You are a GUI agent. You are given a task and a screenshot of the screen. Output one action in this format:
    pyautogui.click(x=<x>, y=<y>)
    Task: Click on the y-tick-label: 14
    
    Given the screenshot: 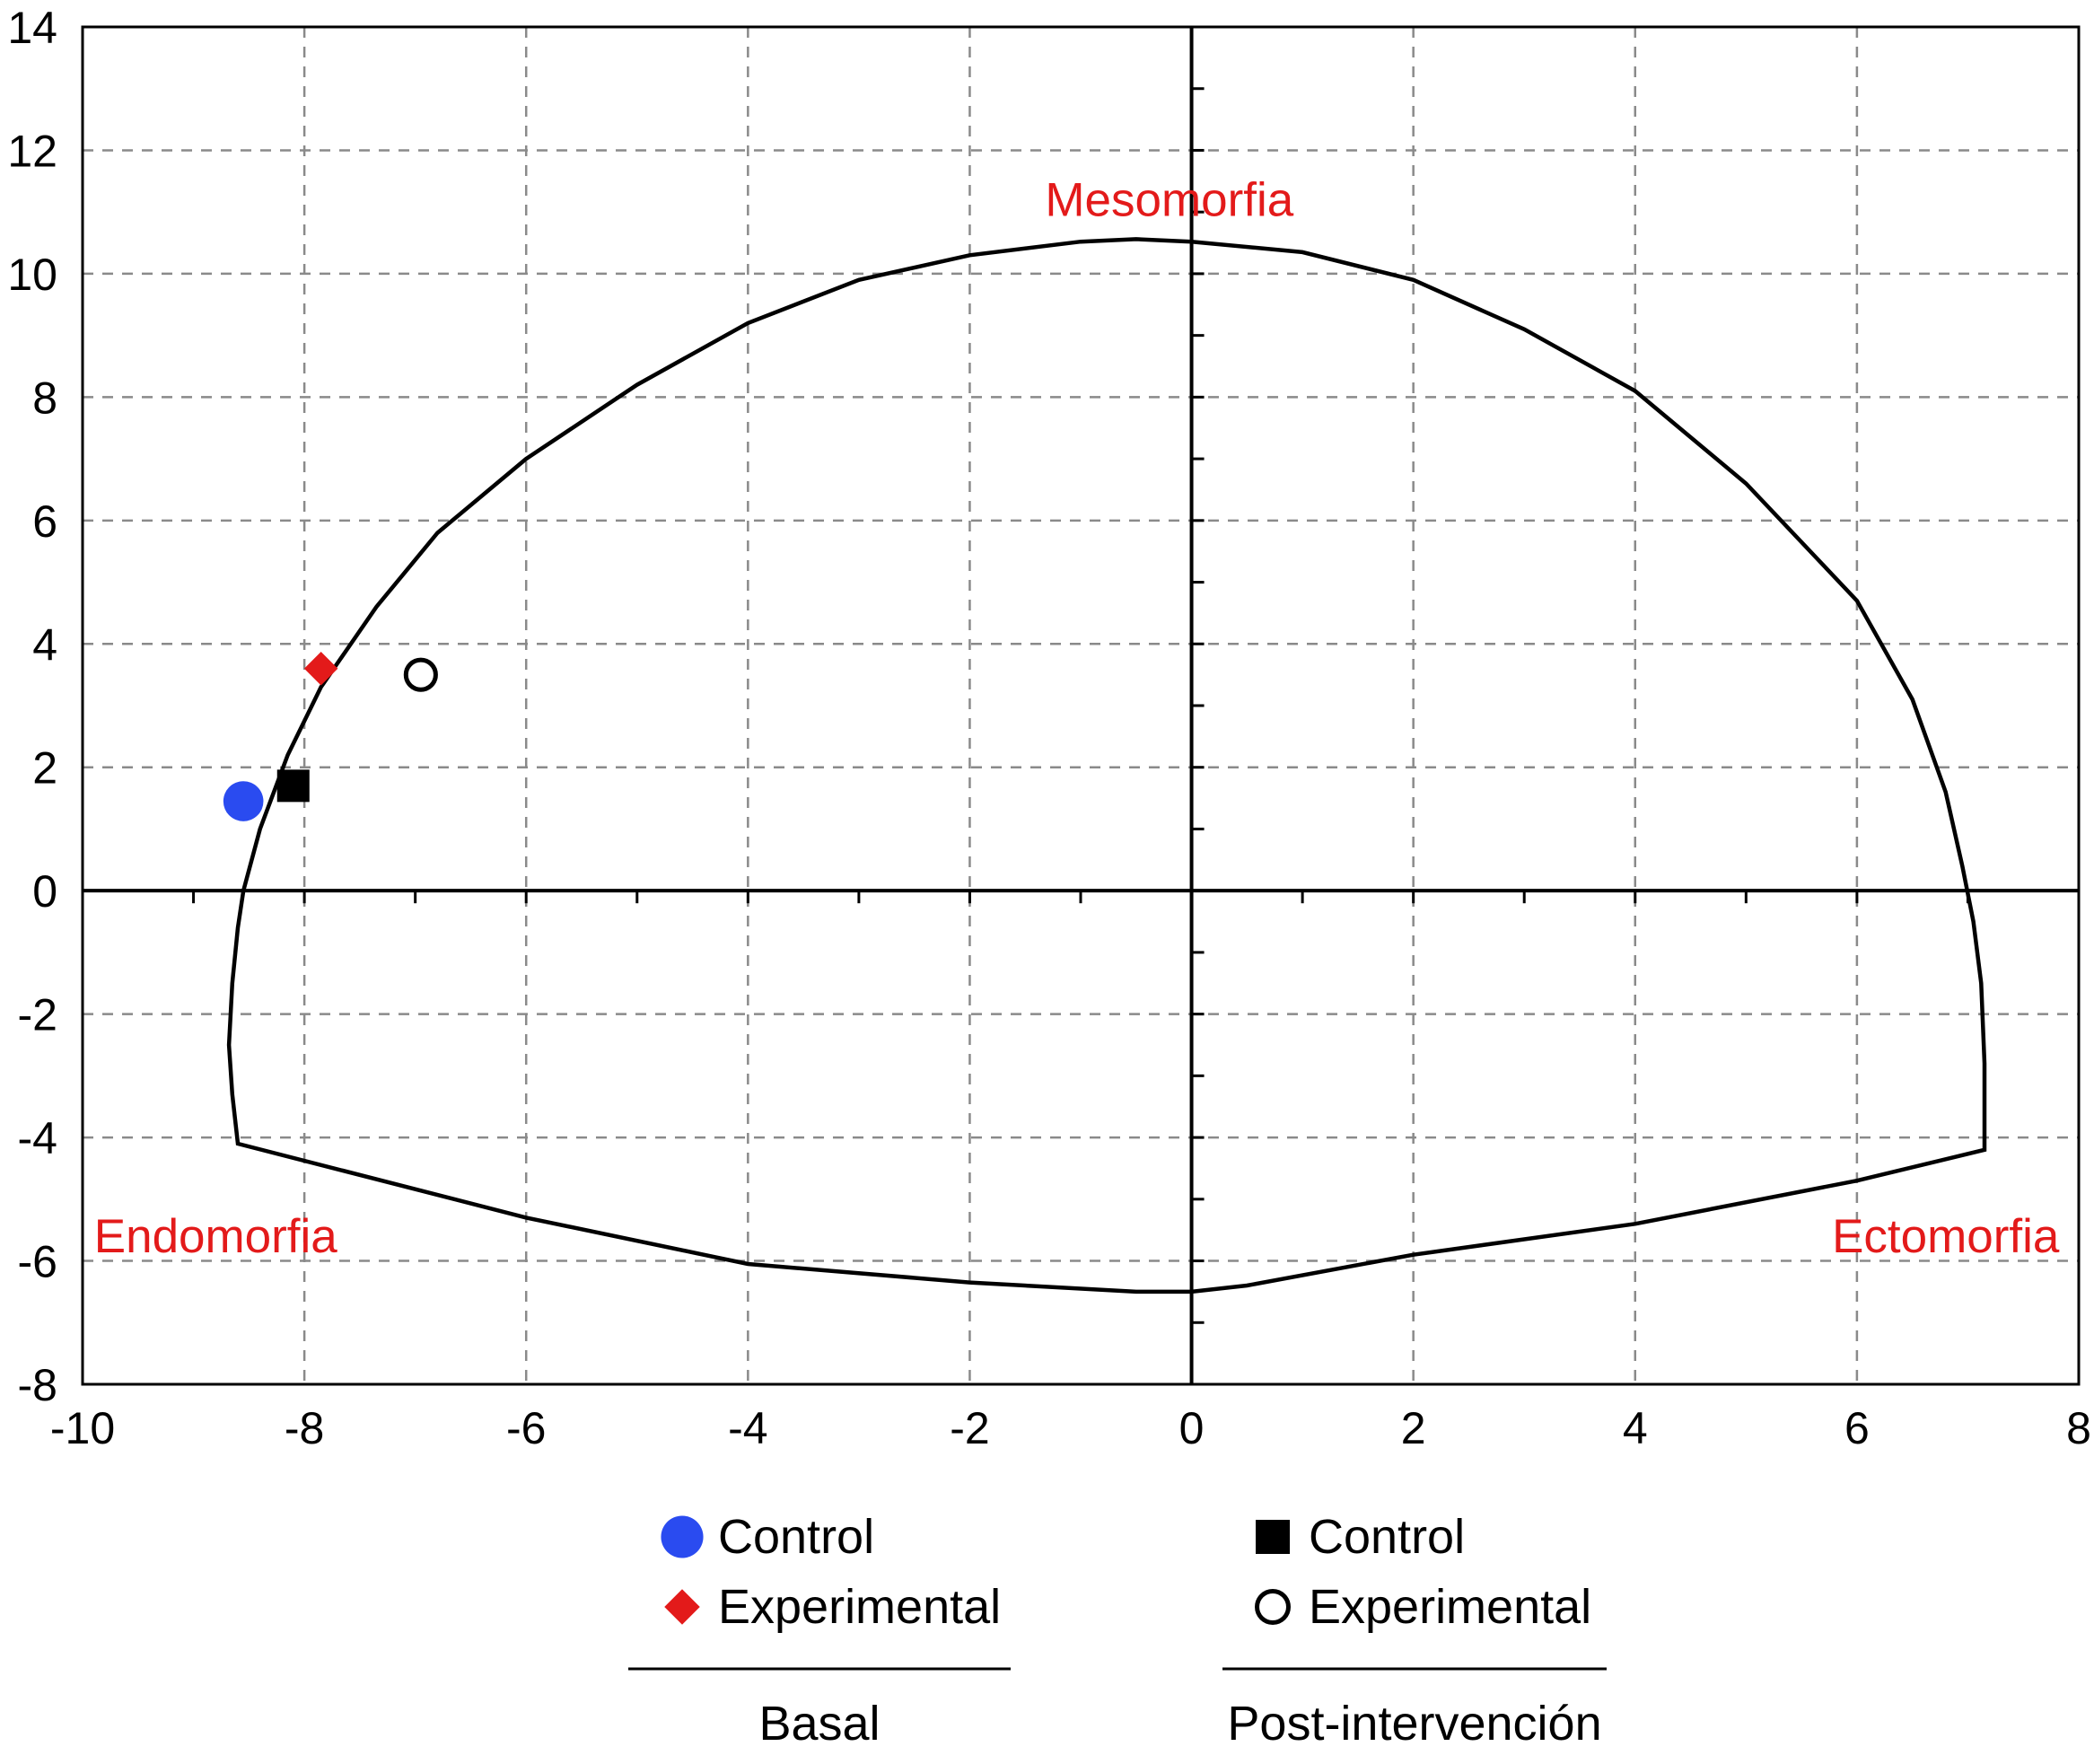 What is the action you would take?
    pyautogui.click(x=32, y=28)
    